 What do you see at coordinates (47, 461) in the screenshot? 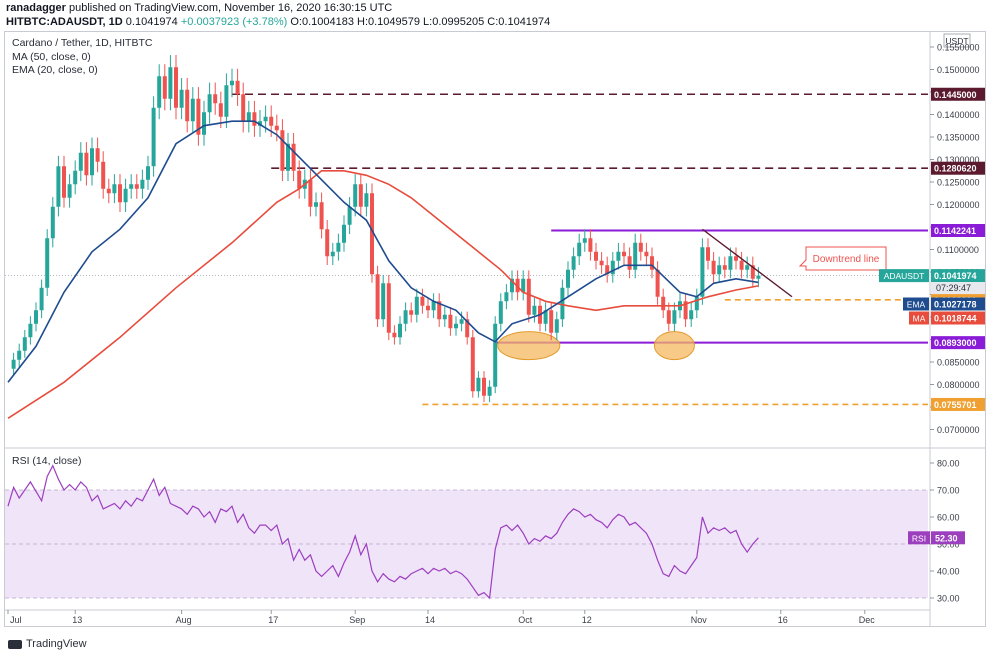
I see `rsi-legend: RSI (14, close)` at bounding box center [47, 461].